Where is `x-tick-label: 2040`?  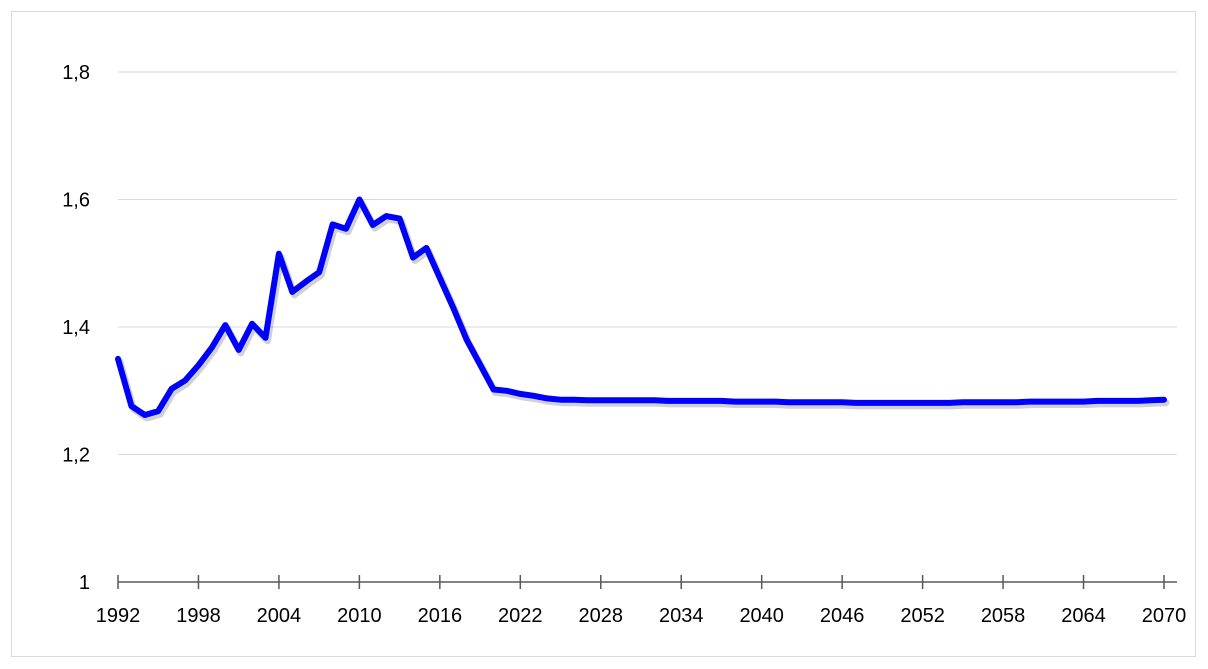
x-tick-label: 2040 is located at coordinates (761, 616).